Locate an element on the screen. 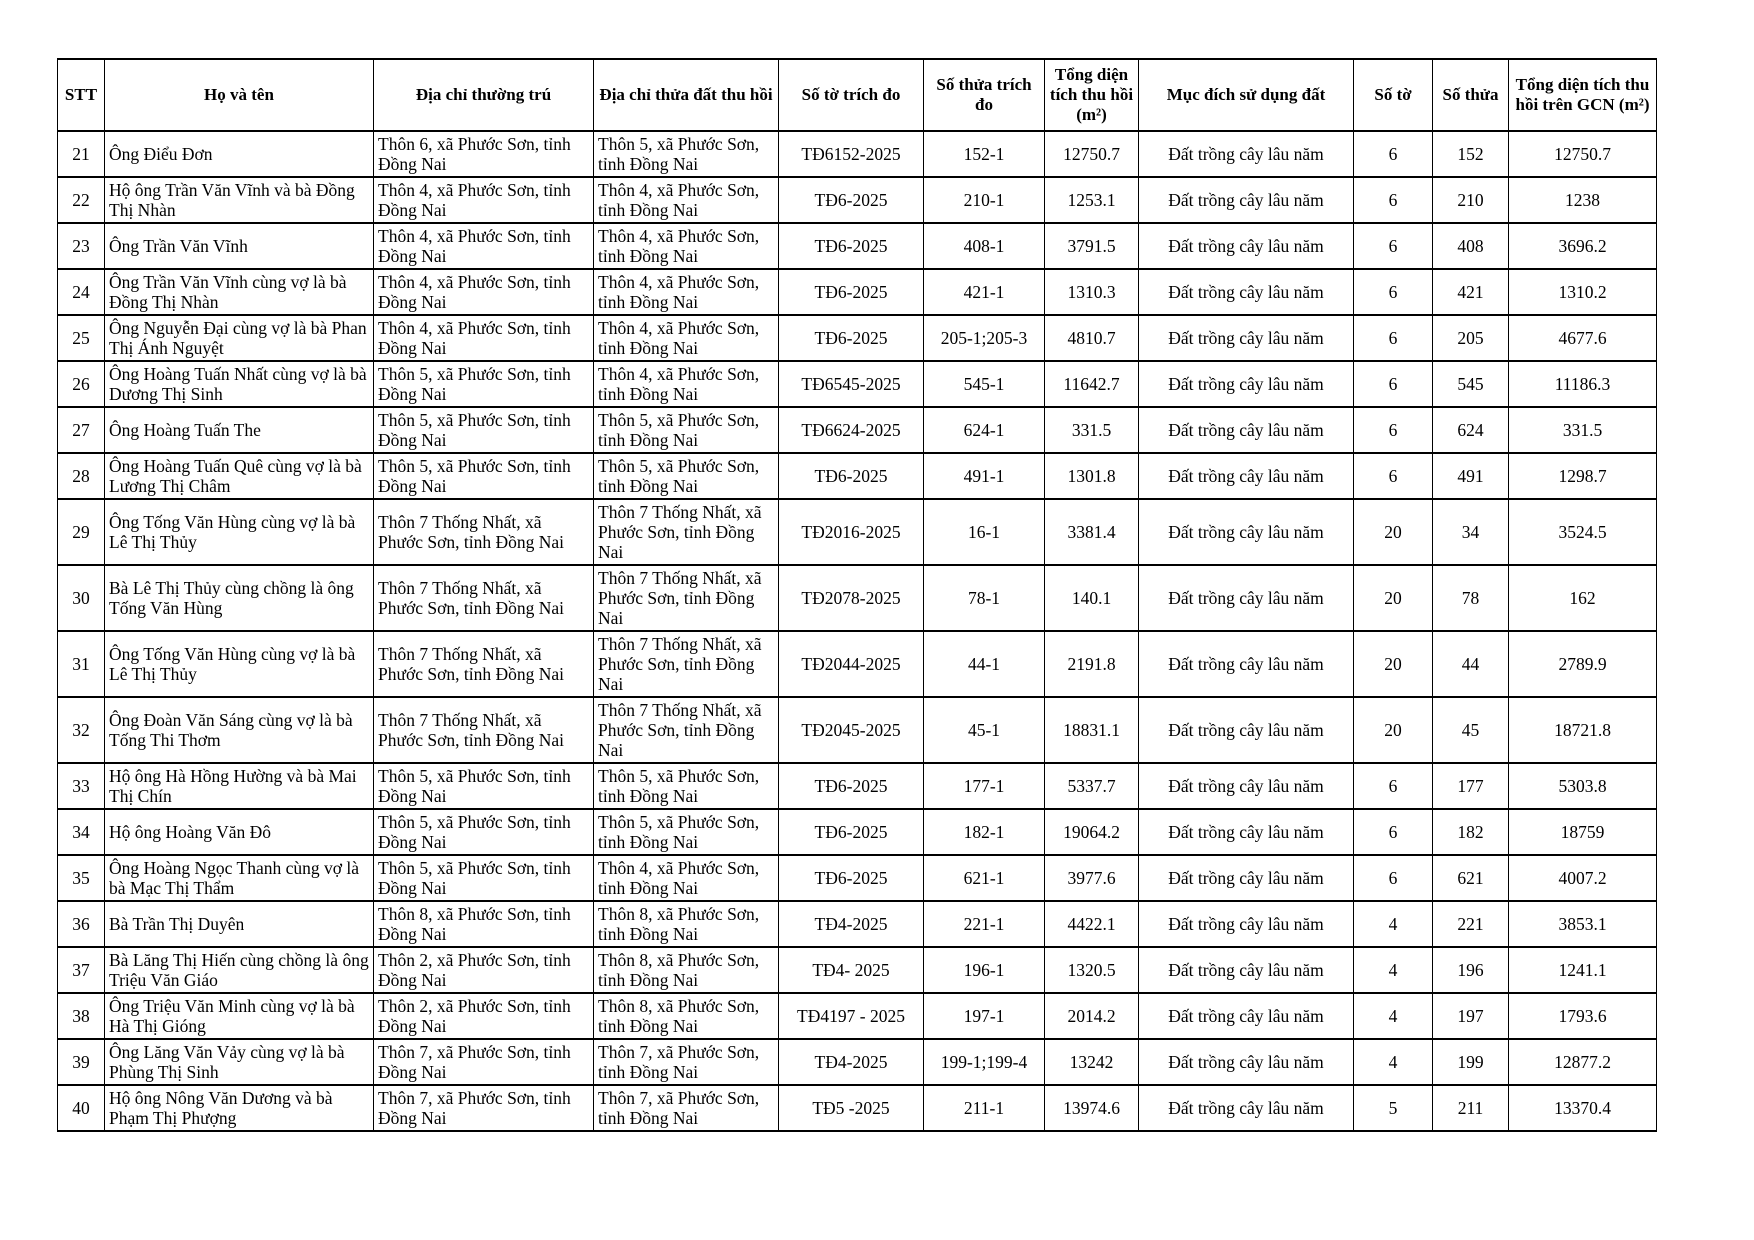 This screenshot has height=1240, width=1754. table-cell: Ông Hoàng Tuấn The is located at coordinates (239, 430).